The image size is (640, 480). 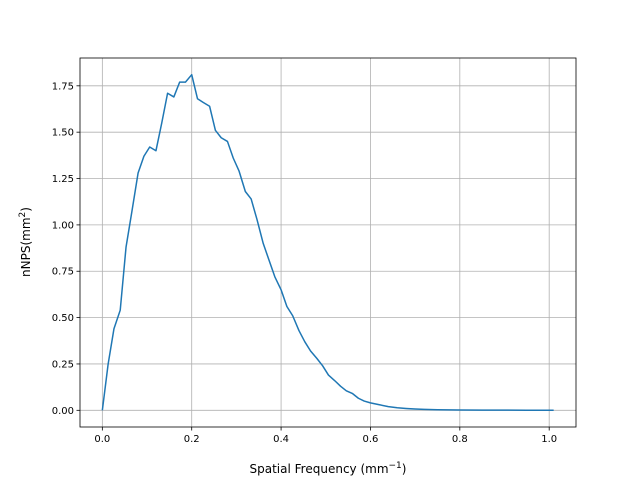 What do you see at coordinates (549, 439) in the screenshot?
I see `x-tick-label: 1.0` at bounding box center [549, 439].